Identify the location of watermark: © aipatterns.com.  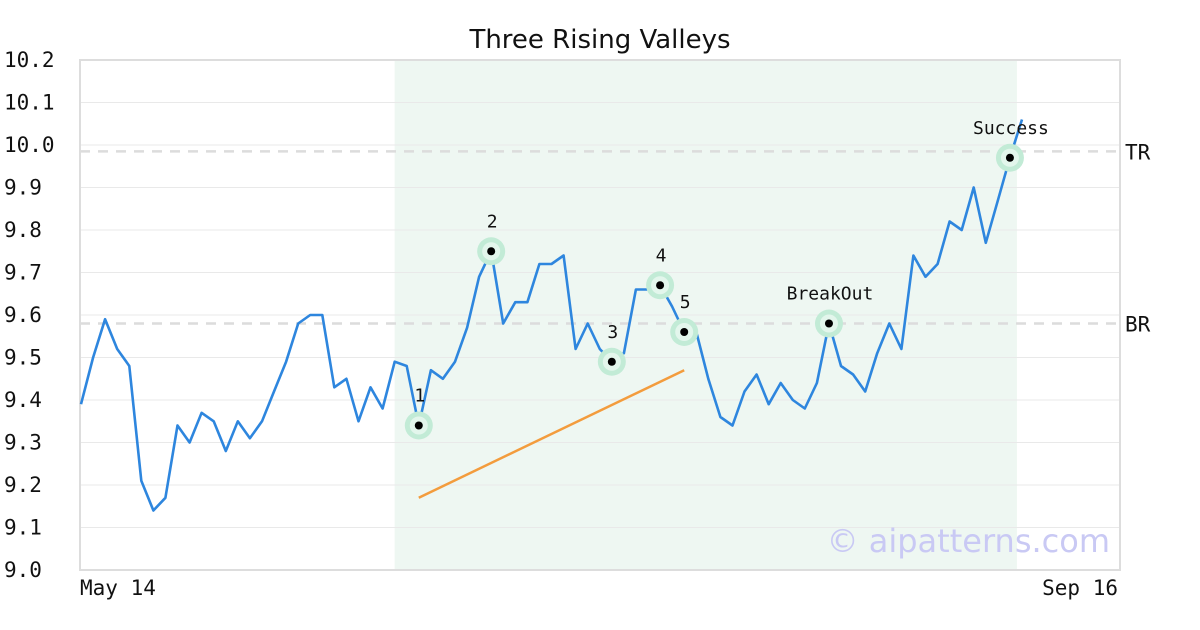
(968, 541).